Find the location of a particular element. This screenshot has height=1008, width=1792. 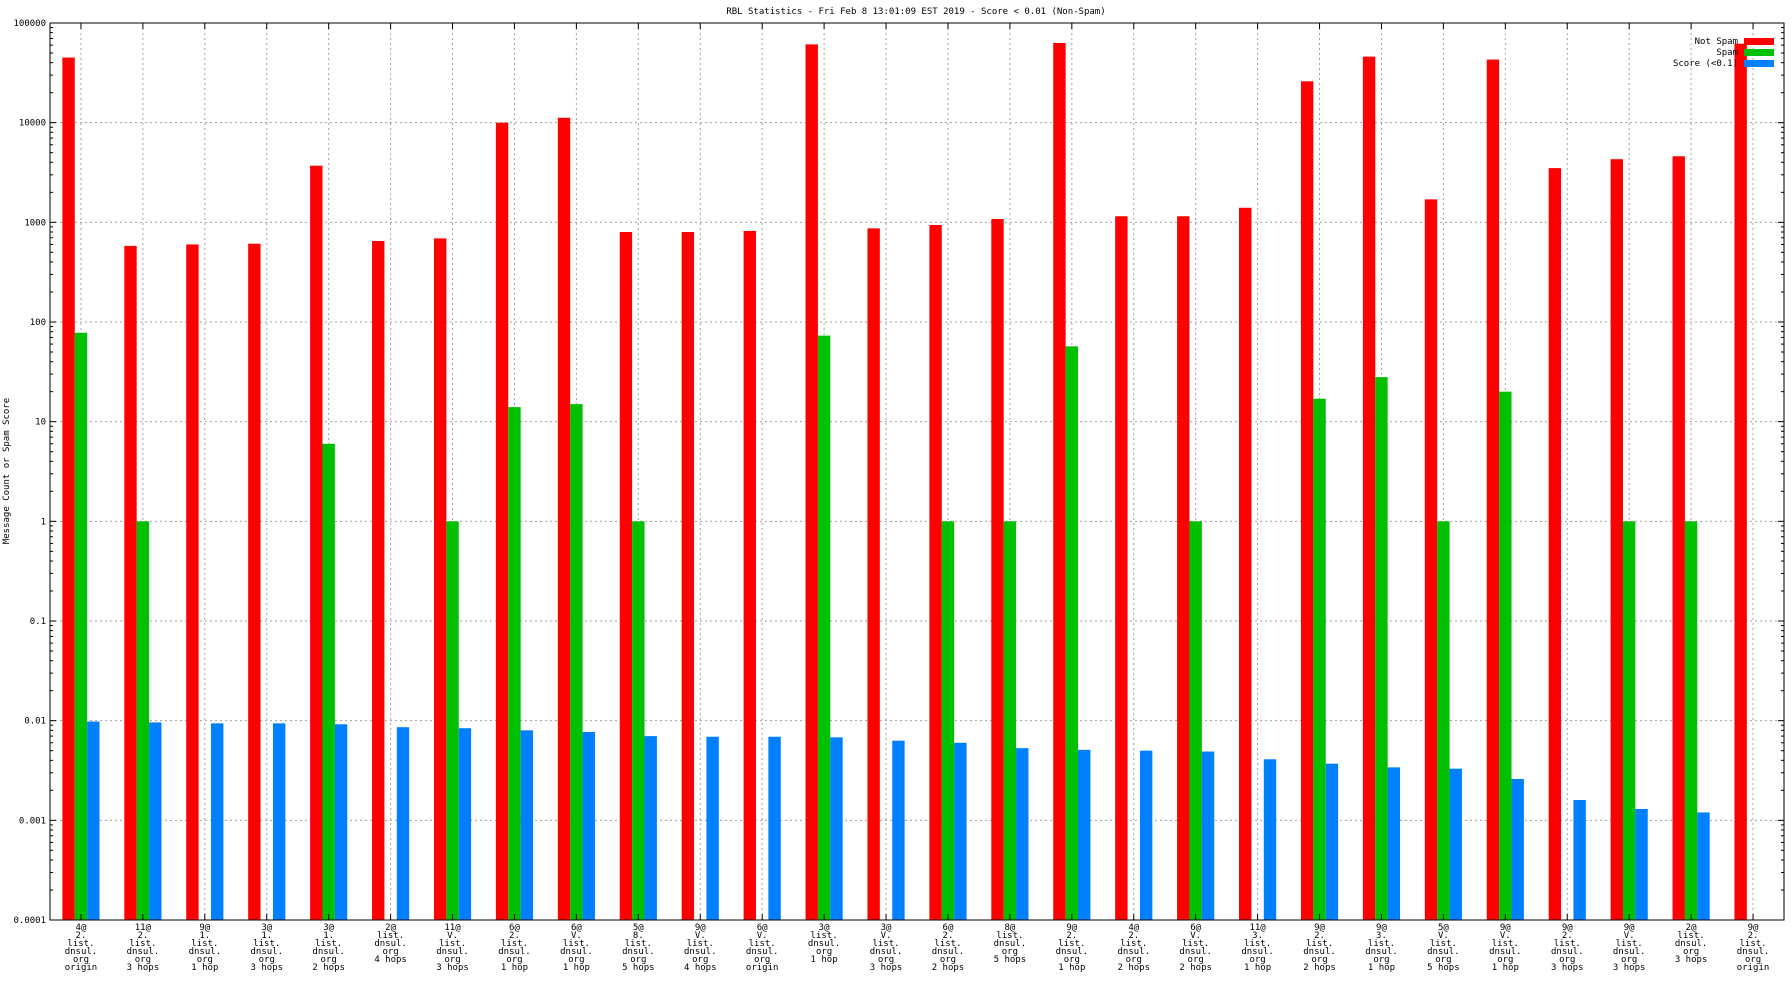

x-tick-label: 4@ is located at coordinates (81, 928).